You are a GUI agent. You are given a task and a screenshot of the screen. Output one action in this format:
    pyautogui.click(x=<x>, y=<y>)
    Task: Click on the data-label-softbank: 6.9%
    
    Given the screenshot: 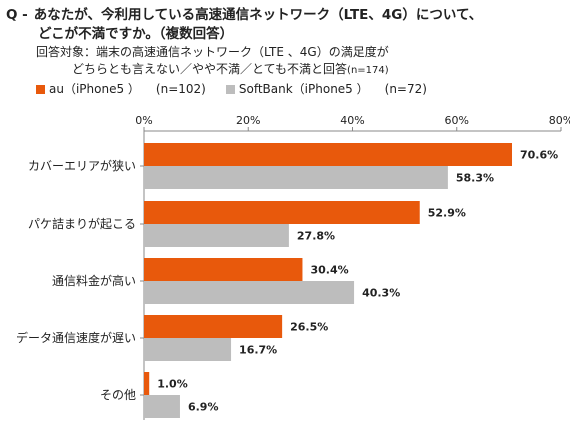 What is the action you would take?
    pyautogui.click(x=203, y=407)
    